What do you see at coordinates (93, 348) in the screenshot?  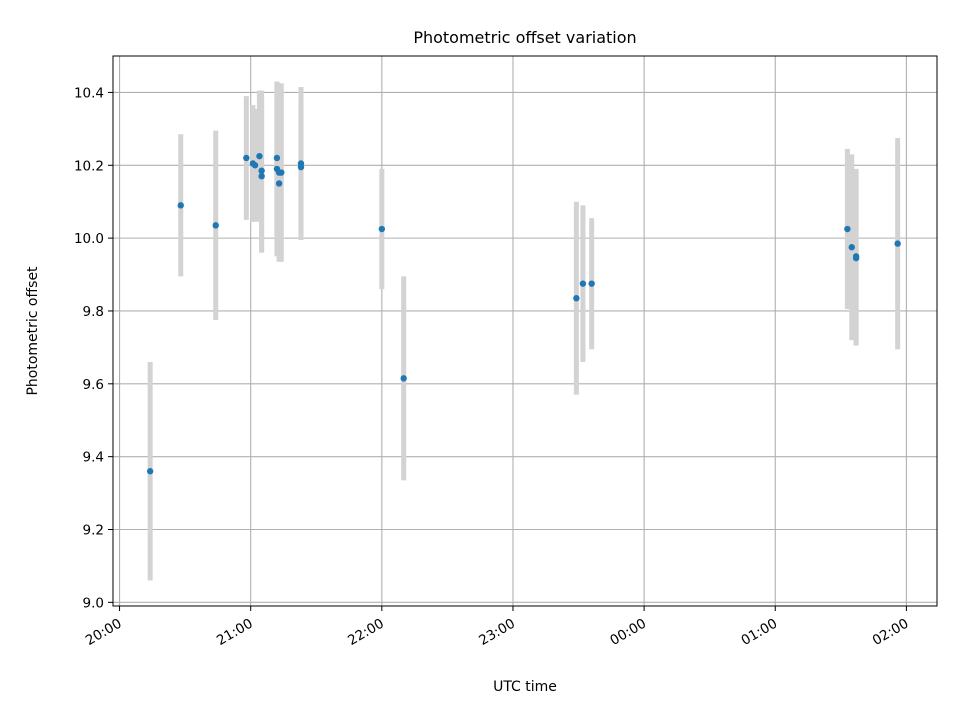 I see `y-axis-ticks: 9.0 9.2 9.4 9.6 9.8 10.0 10.2 10.4` at bounding box center [93, 348].